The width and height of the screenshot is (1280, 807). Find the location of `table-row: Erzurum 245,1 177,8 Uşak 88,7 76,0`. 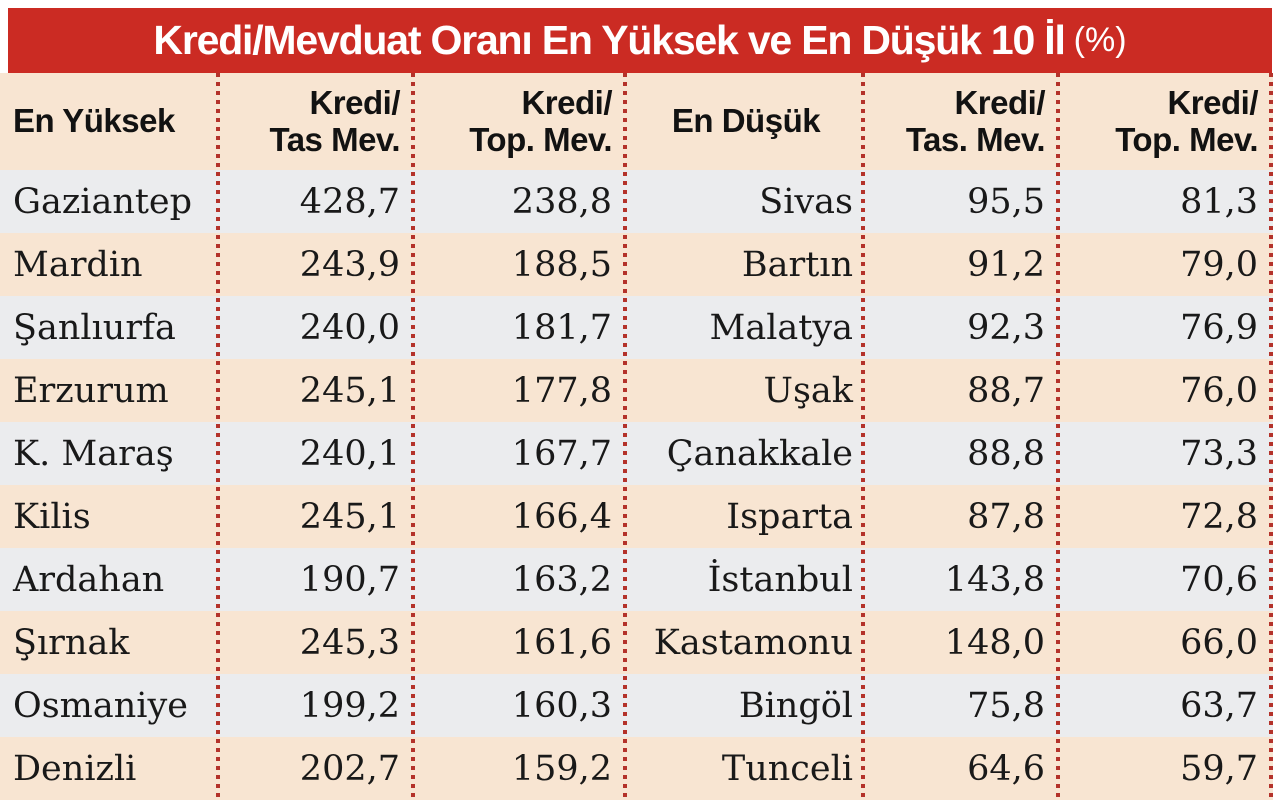

table-row: Erzurum 245,1 177,8 Uşak 88,7 76,0 is located at coordinates (636, 390).